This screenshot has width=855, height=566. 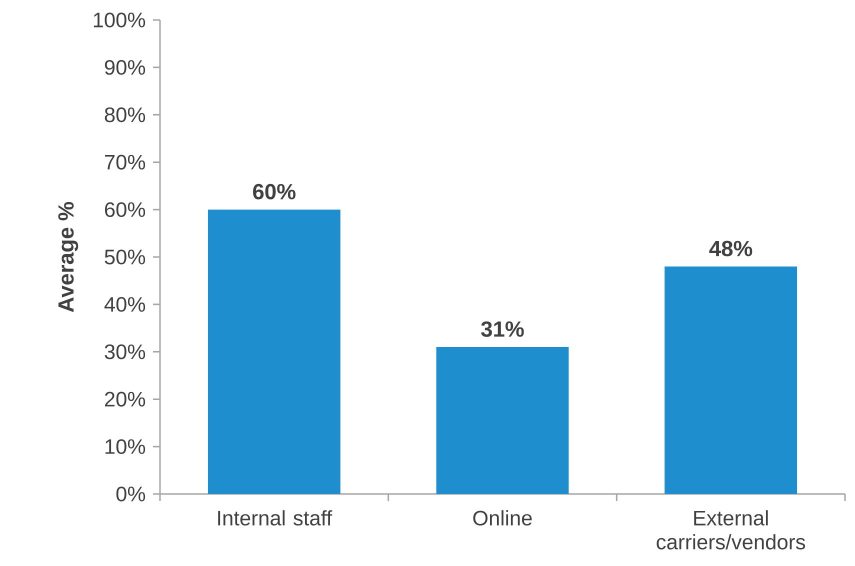 I want to click on data-label: 48%, so click(x=730, y=248).